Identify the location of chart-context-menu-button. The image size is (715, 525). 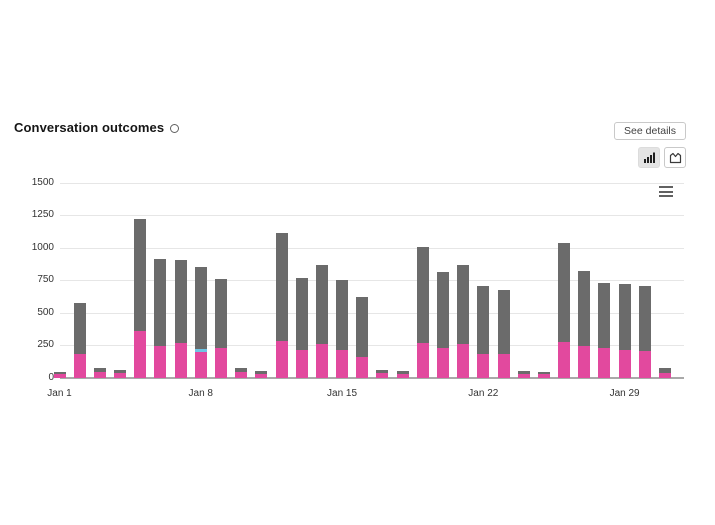
(666, 191).